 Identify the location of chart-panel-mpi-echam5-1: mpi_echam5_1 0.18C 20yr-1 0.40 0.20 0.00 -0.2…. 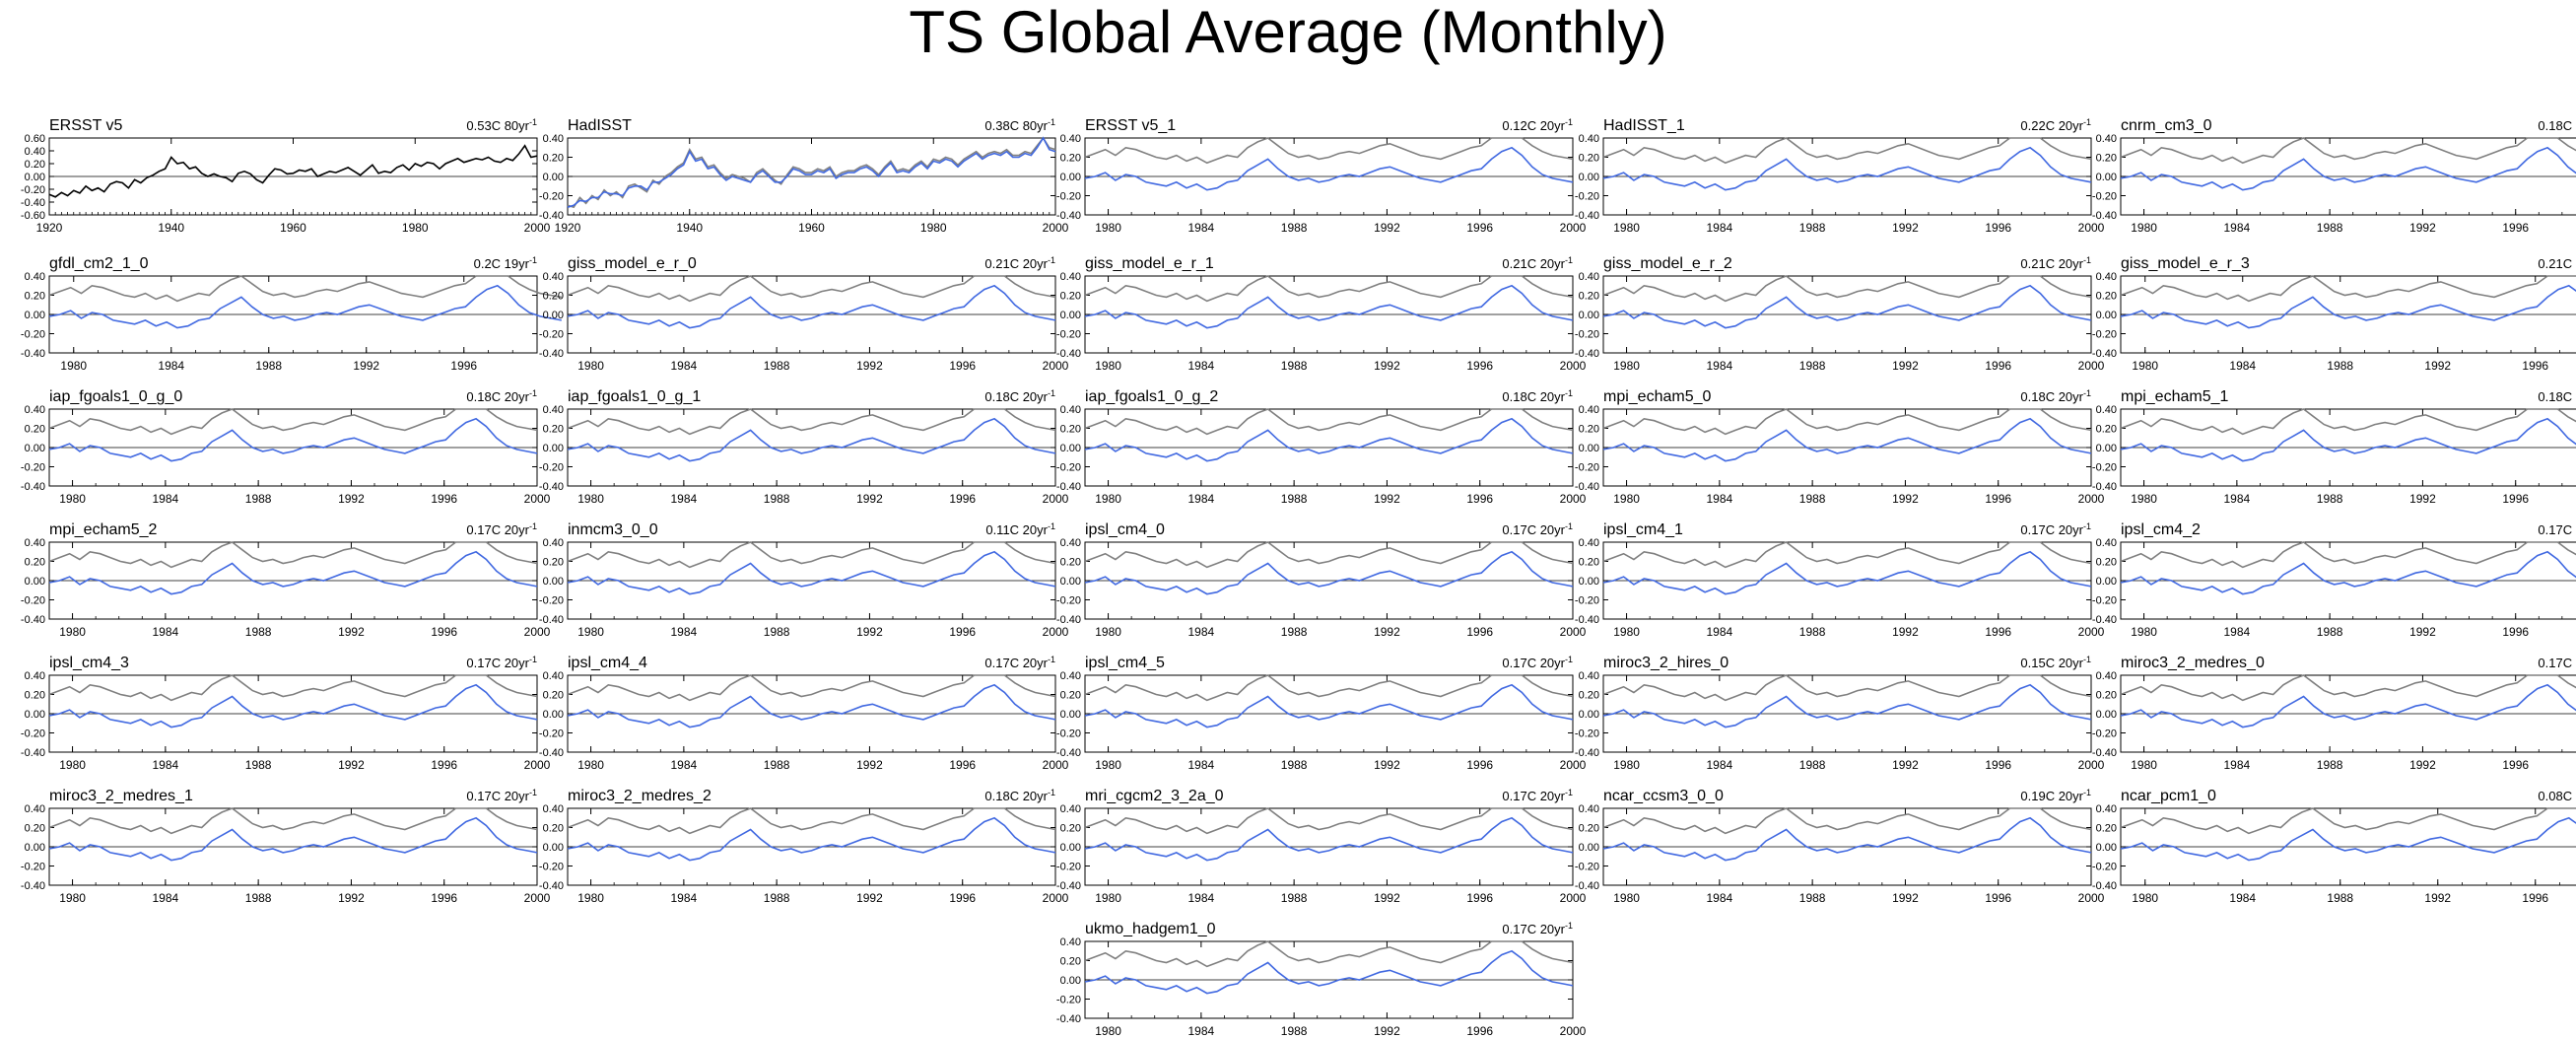
(2334, 447).